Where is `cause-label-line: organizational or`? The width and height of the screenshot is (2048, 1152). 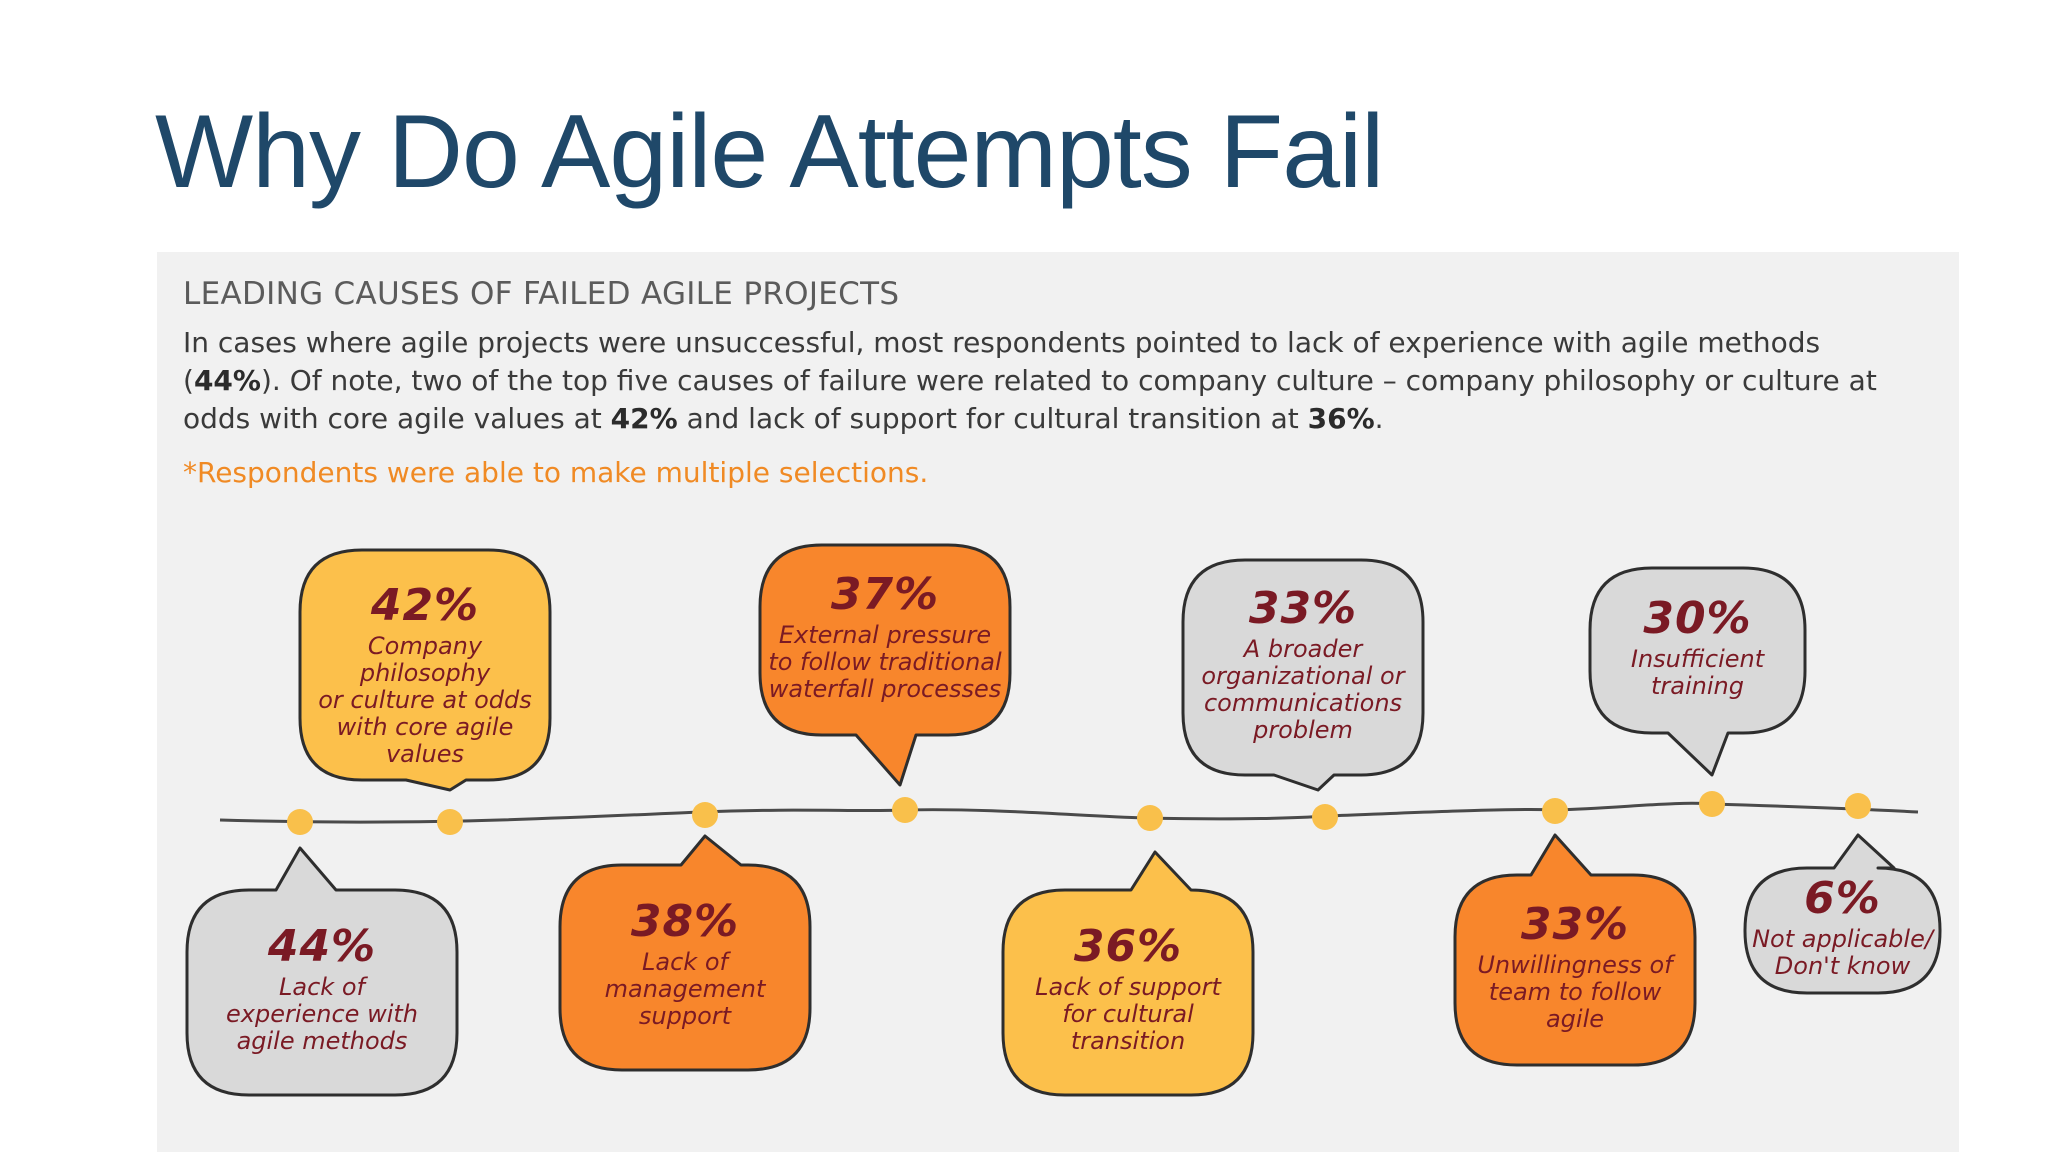
cause-label-line: organizational or is located at coordinates (1303, 675).